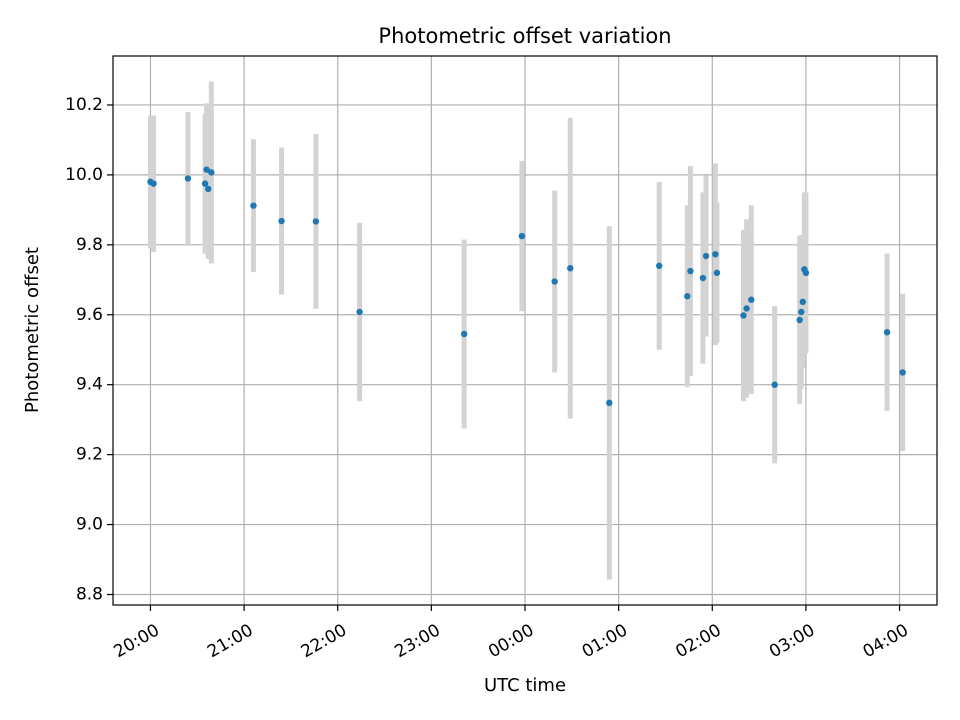 Image resolution: width=960 pixels, height=720 pixels. What do you see at coordinates (525, 685) in the screenshot?
I see `x-axis-label: UTC time` at bounding box center [525, 685].